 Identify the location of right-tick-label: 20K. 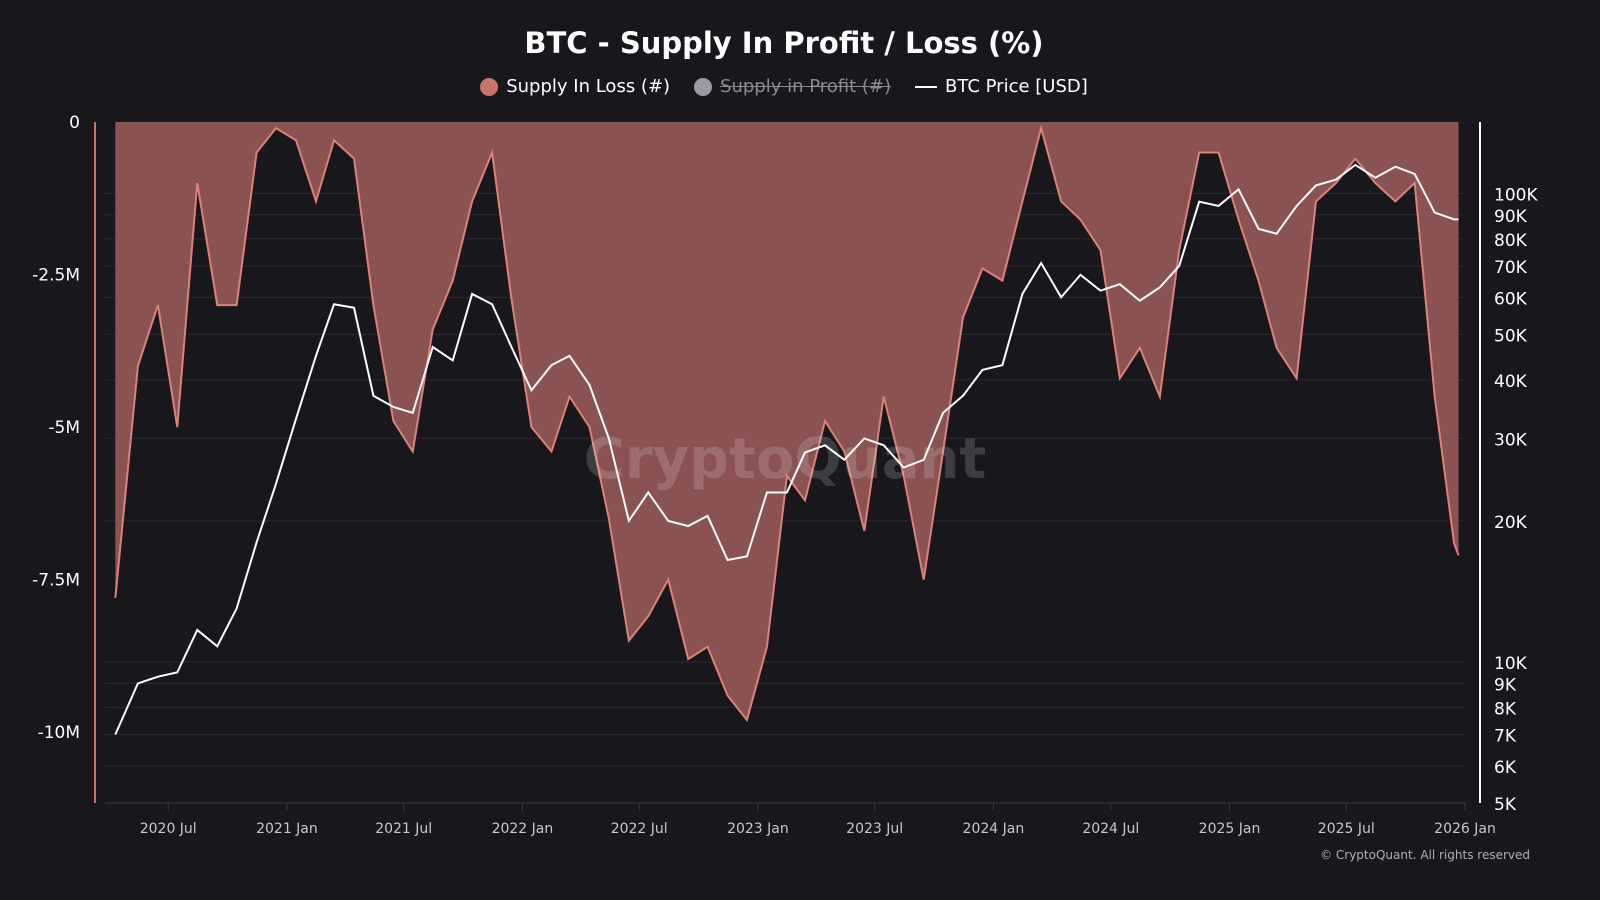
(1511, 523).